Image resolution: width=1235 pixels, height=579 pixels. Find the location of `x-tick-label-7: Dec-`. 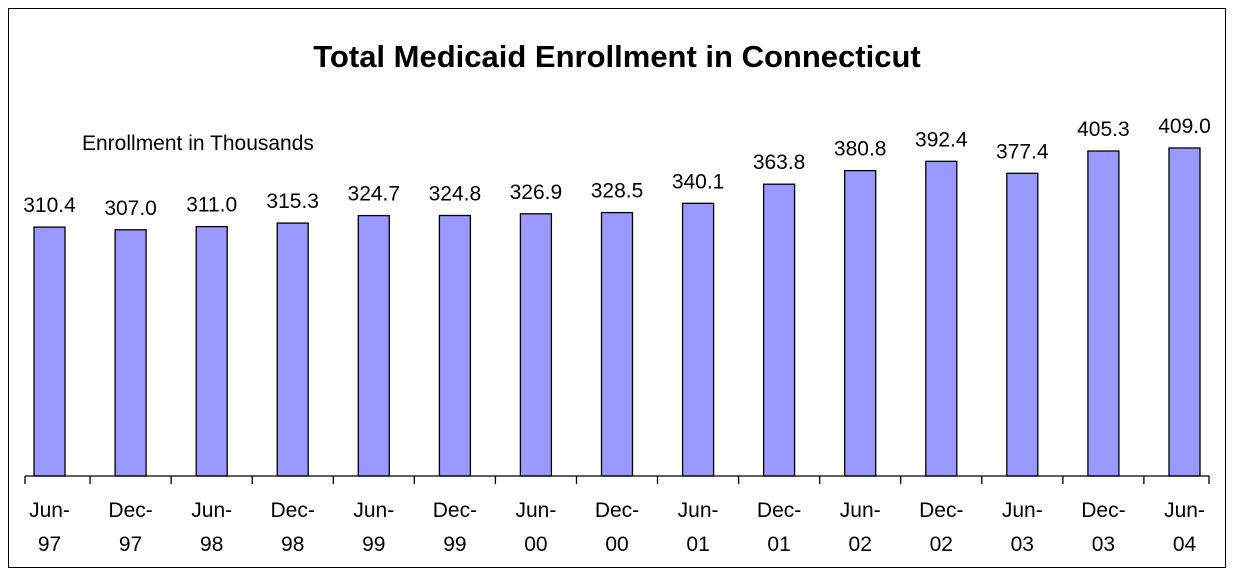

x-tick-label-7: Dec- is located at coordinates (617, 510).